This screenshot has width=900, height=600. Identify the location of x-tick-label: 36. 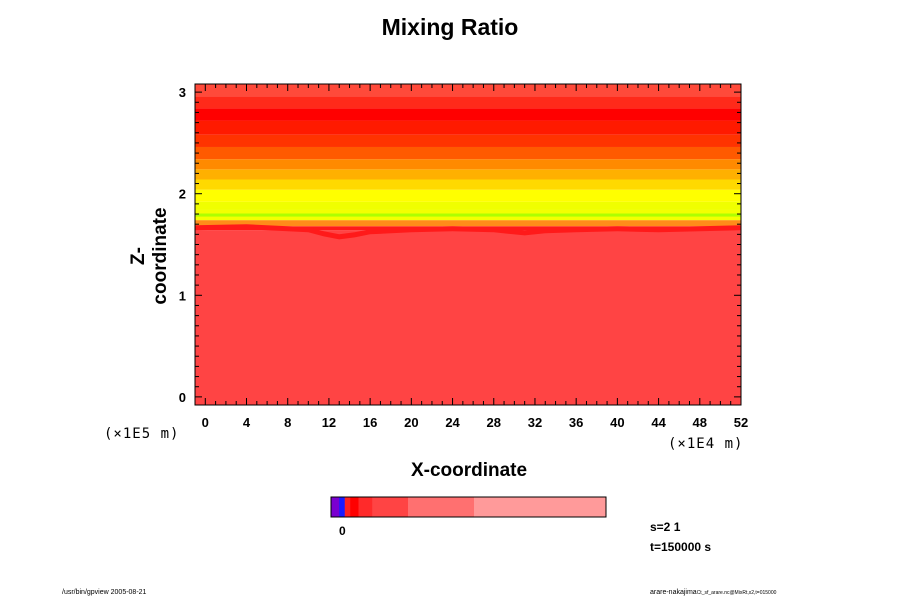
(576, 422).